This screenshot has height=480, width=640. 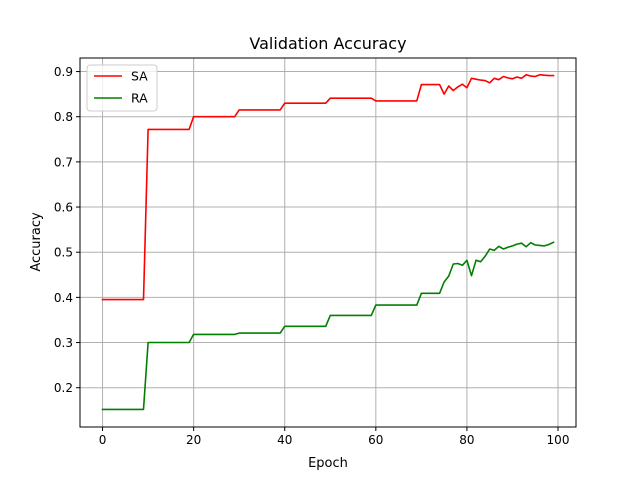 I want to click on legend-label-ra: RA, so click(x=139, y=98).